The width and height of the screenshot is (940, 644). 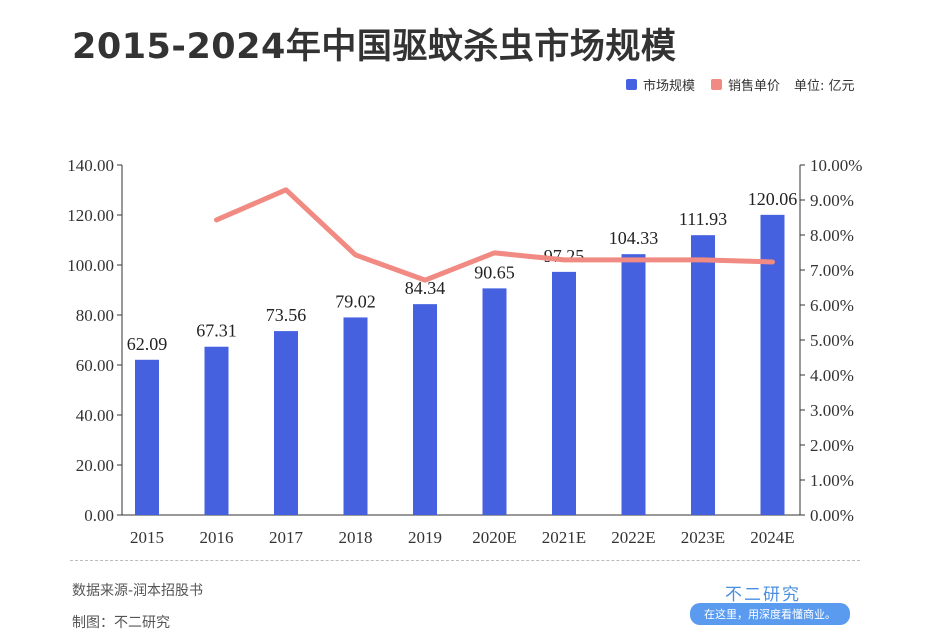 What do you see at coordinates (832, 410) in the screenshot?
I see `right-tick-label: 3.00%` at bounding box center [832, 410].